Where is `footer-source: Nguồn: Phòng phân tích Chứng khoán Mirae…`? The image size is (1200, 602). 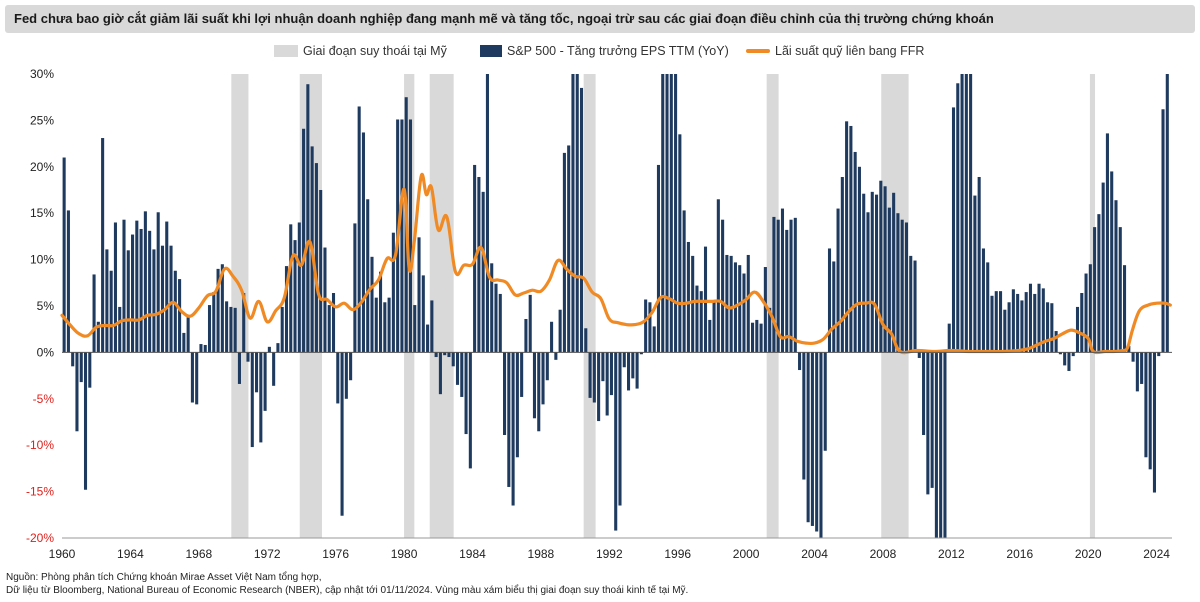
footer-source: Nguồn: Phòng phân tích Chứng khoán Mirae… is located at coordinates (164, 577).